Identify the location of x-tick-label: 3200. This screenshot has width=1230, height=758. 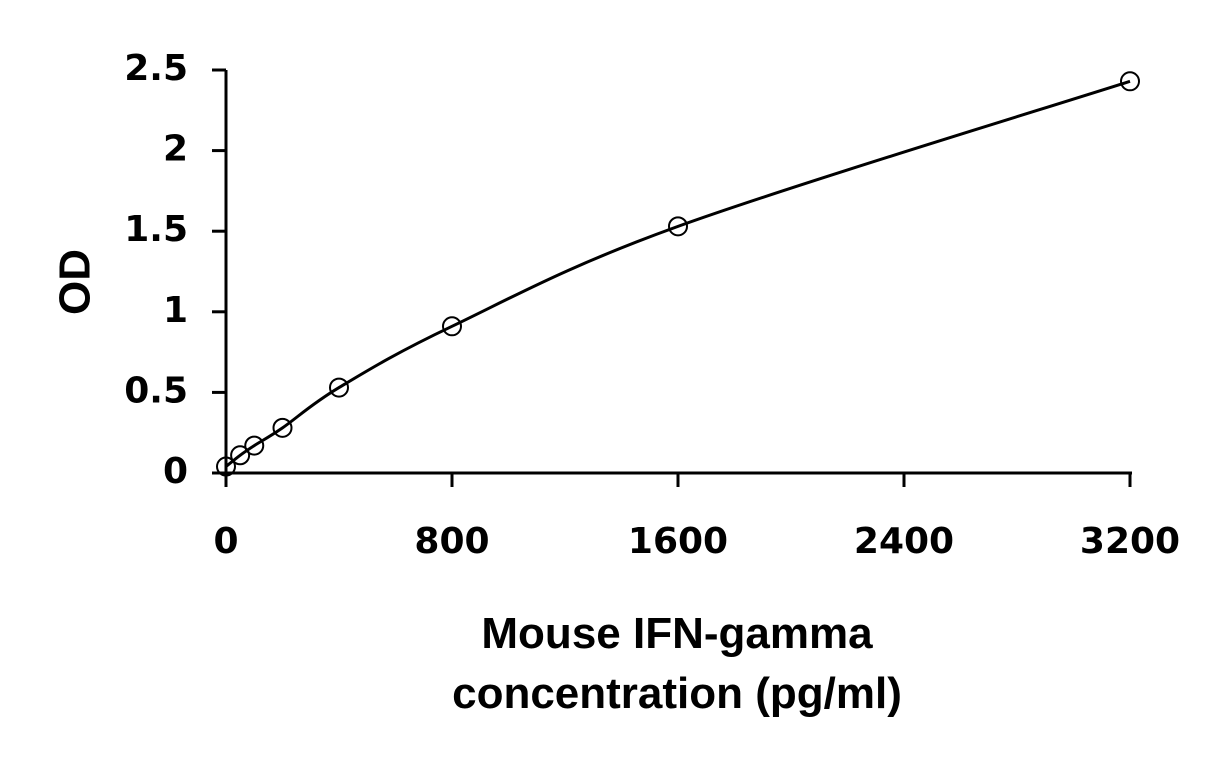
(1130, 541).